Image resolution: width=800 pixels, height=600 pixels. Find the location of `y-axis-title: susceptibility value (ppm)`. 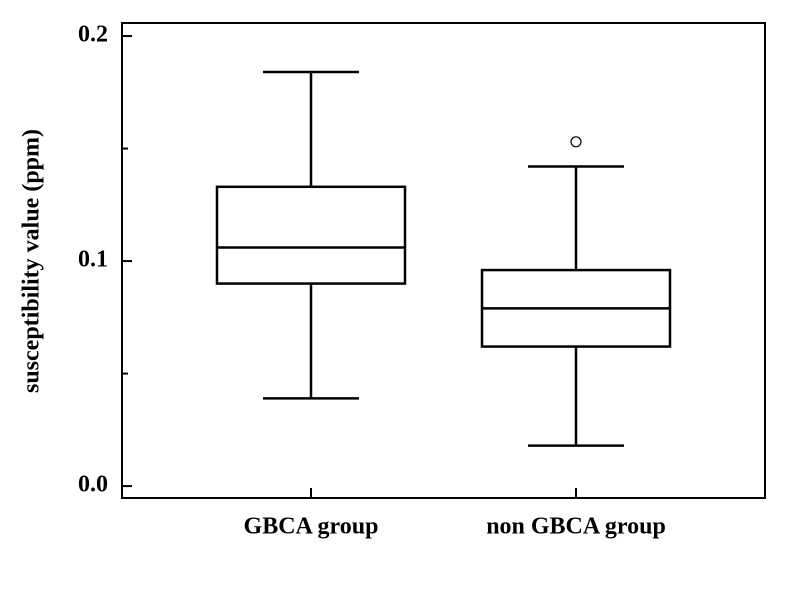

y-axis-title: susceptibility value (ppm) is located at coordinates (32, 261).